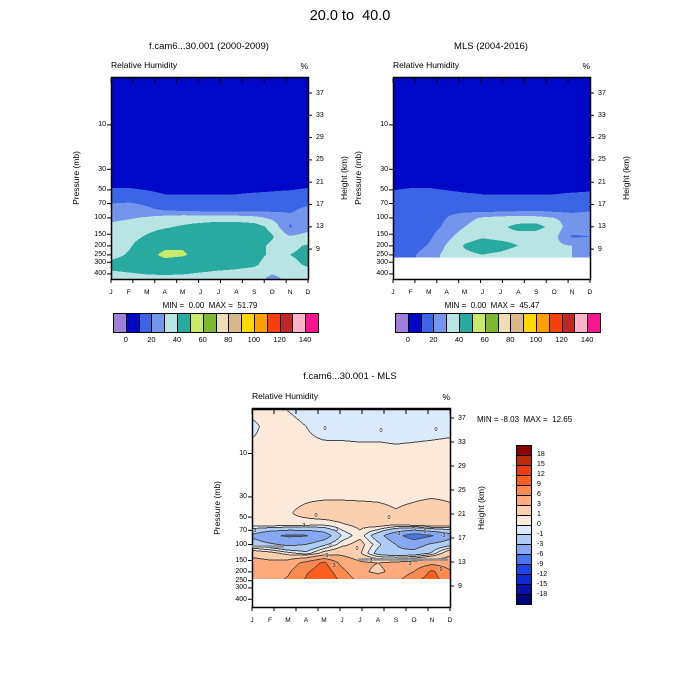  I want to click on panel-mls-title: MLS (2004-2016), so click(491, 46).